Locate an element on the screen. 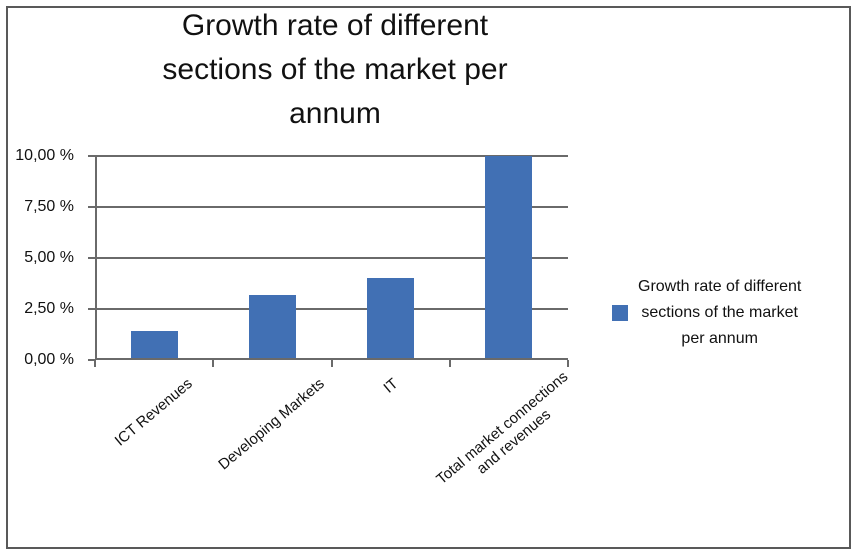  x-tick-label: Total market connections and revenues is located at coordinates (502, 428).